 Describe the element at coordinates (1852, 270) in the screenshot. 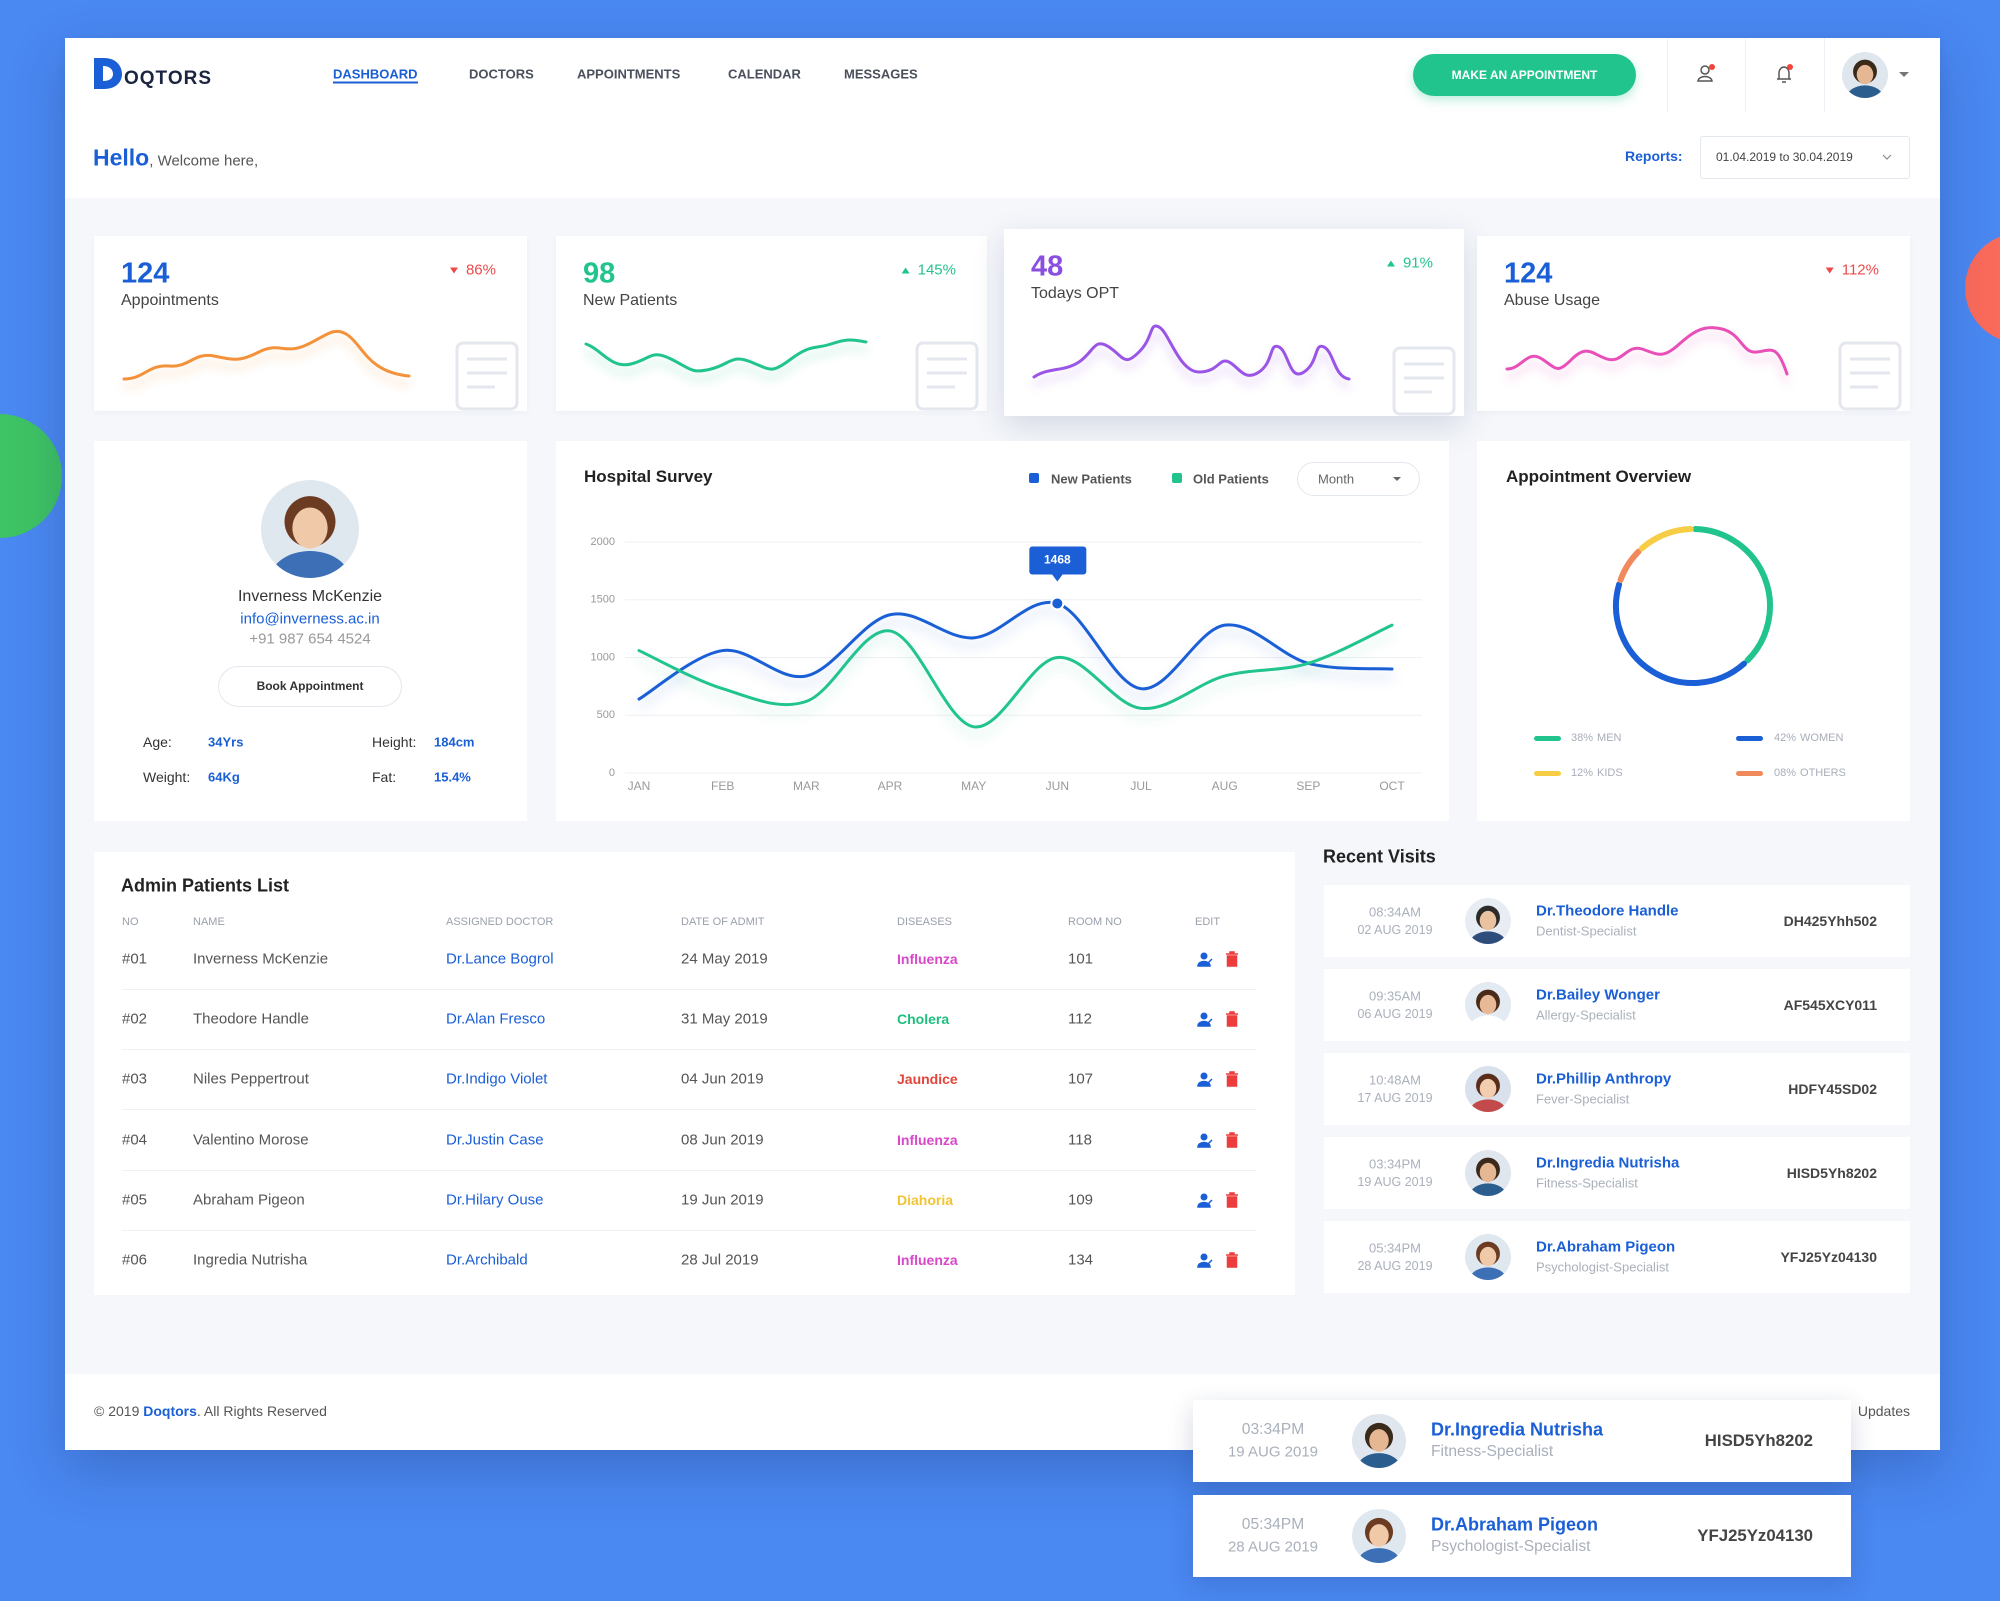

I see `stat-change: 112%` at that location.